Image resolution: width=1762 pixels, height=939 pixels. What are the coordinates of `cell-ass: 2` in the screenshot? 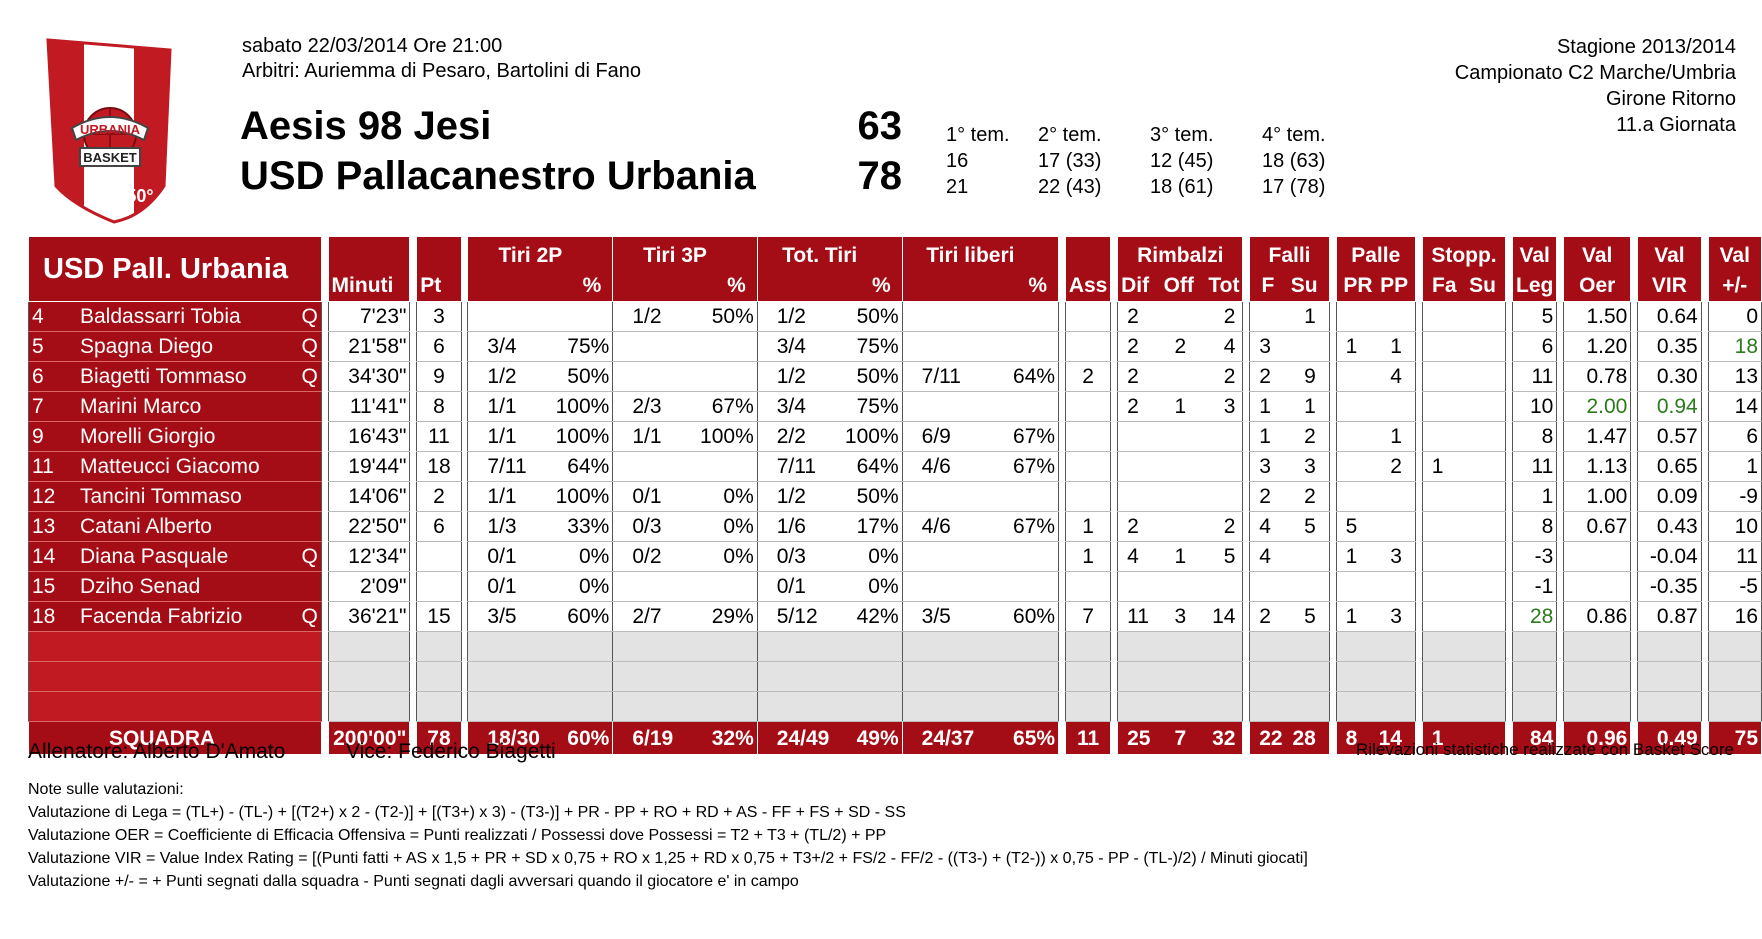 It's located at (1088, 376).